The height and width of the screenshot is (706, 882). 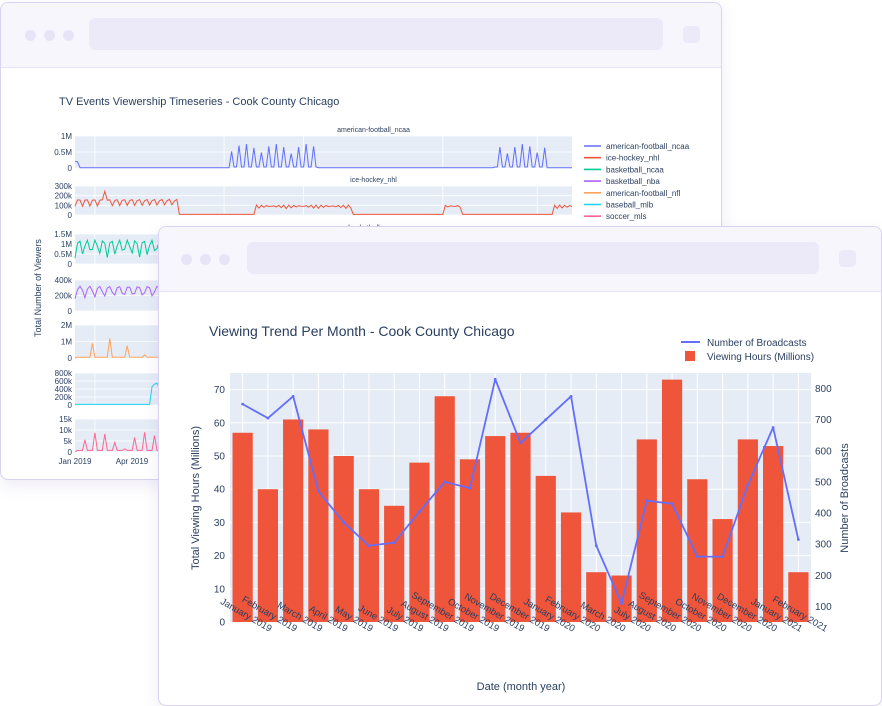 What do you see at coordinates (823, 545) in the screenshot?
I see `y2-tick-label: 300` at bounding box center [823, 545].